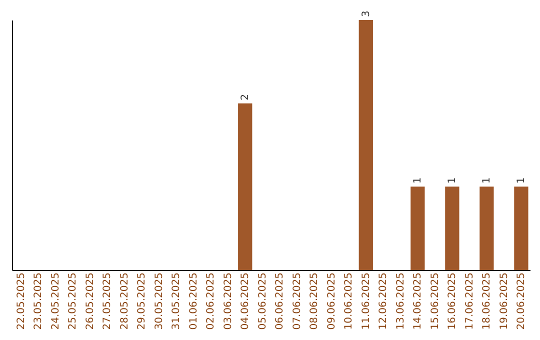 The width and height of the screenshot is (540, 340). What do you see at coordinates (522, 301) in the screenshot?
I see `x-tick-label: 20.06.2025` at bounding box center [522, 301].